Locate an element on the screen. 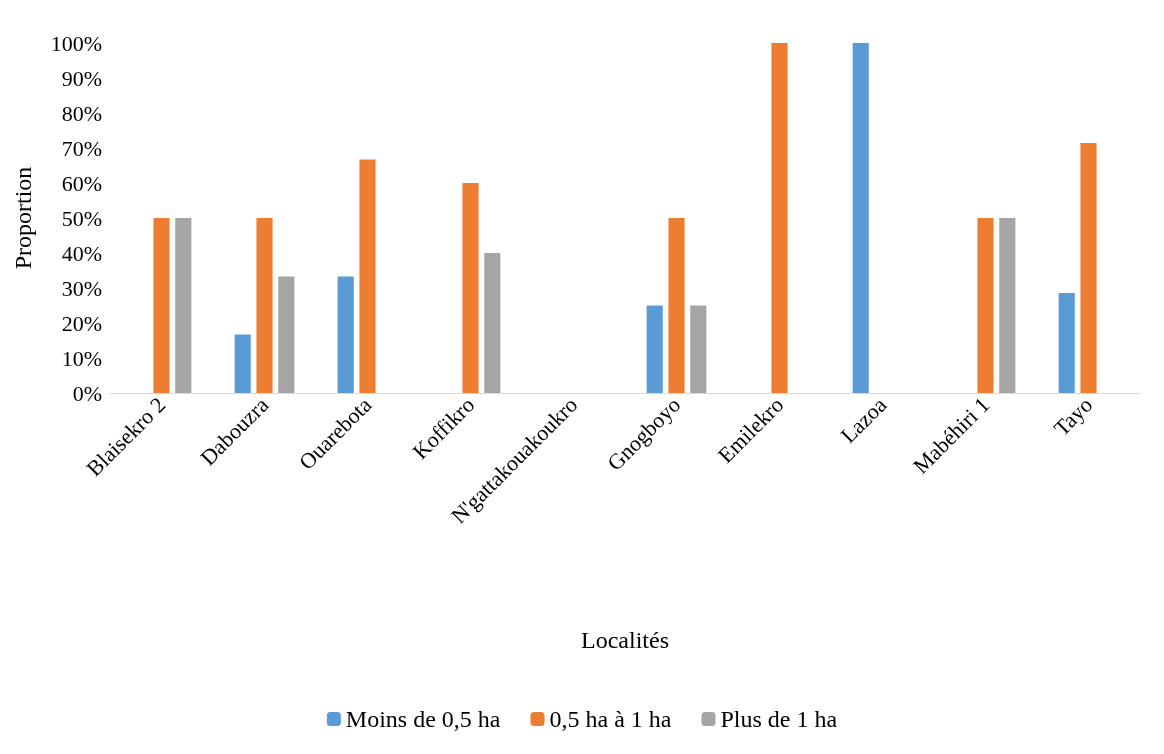 This screenshot has height=754, width=1164. y-tick-label: 10% is located at coordinates (81, 358).